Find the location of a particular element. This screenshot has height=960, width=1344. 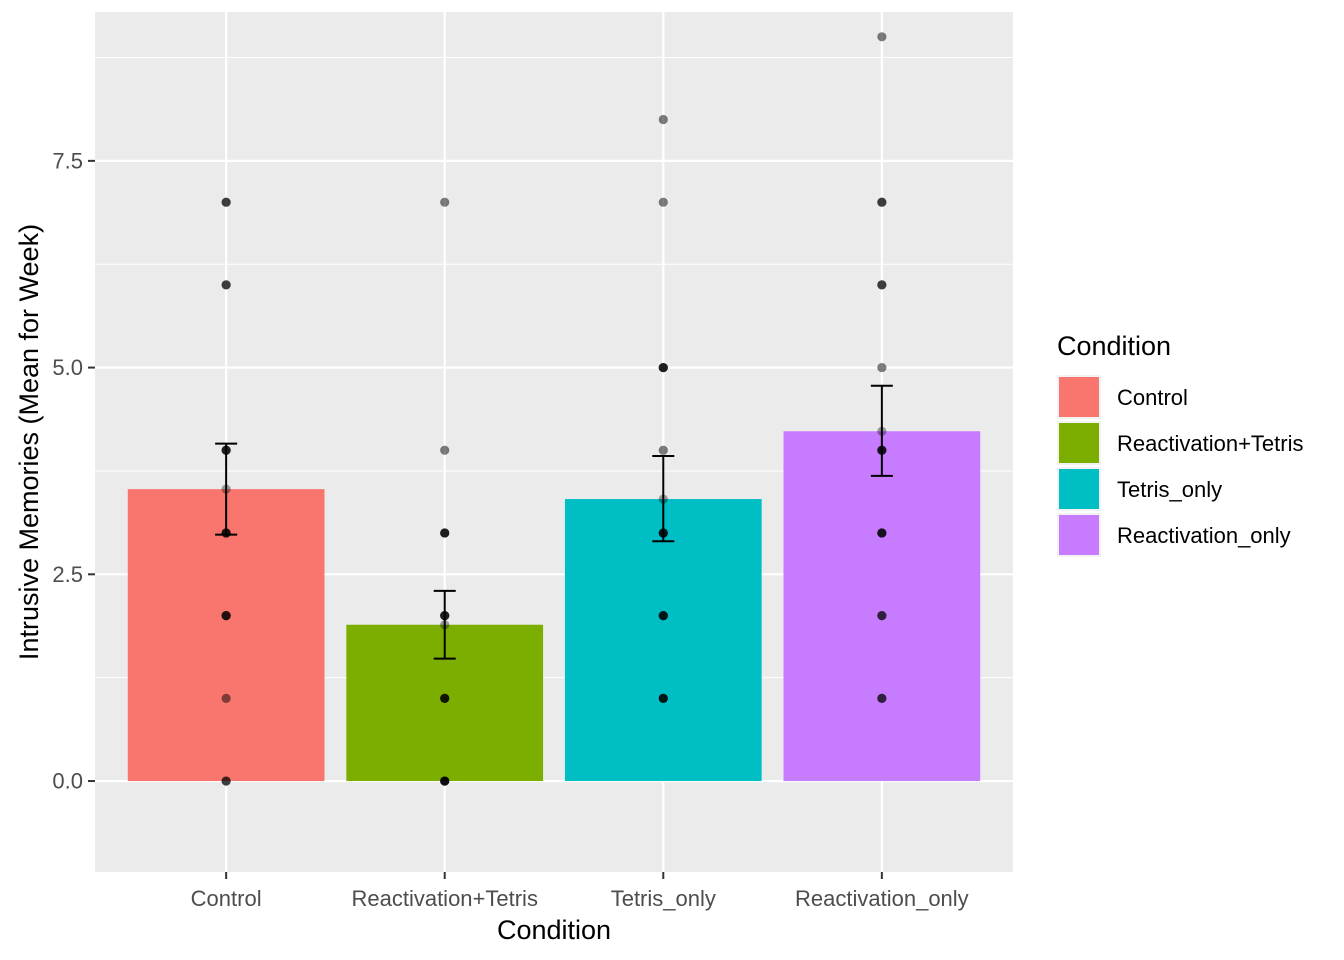

bar-control is located at coordinates (226, 635).